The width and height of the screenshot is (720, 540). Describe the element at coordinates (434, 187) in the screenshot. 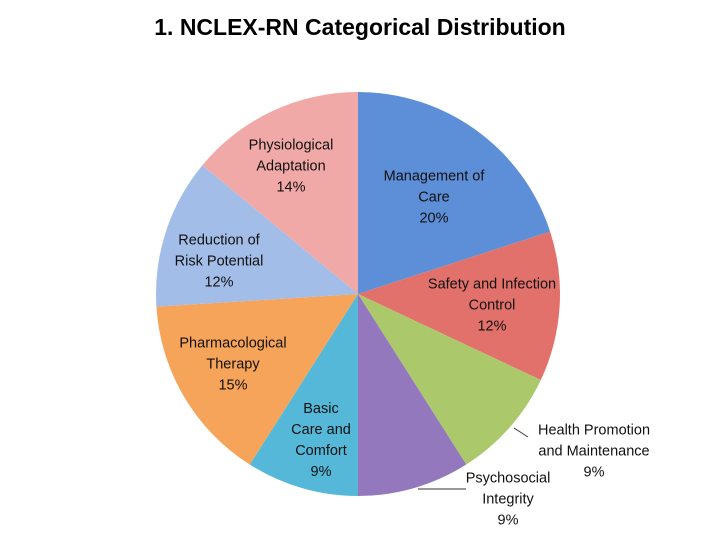

I see `category-name: Management of Care` at that location.